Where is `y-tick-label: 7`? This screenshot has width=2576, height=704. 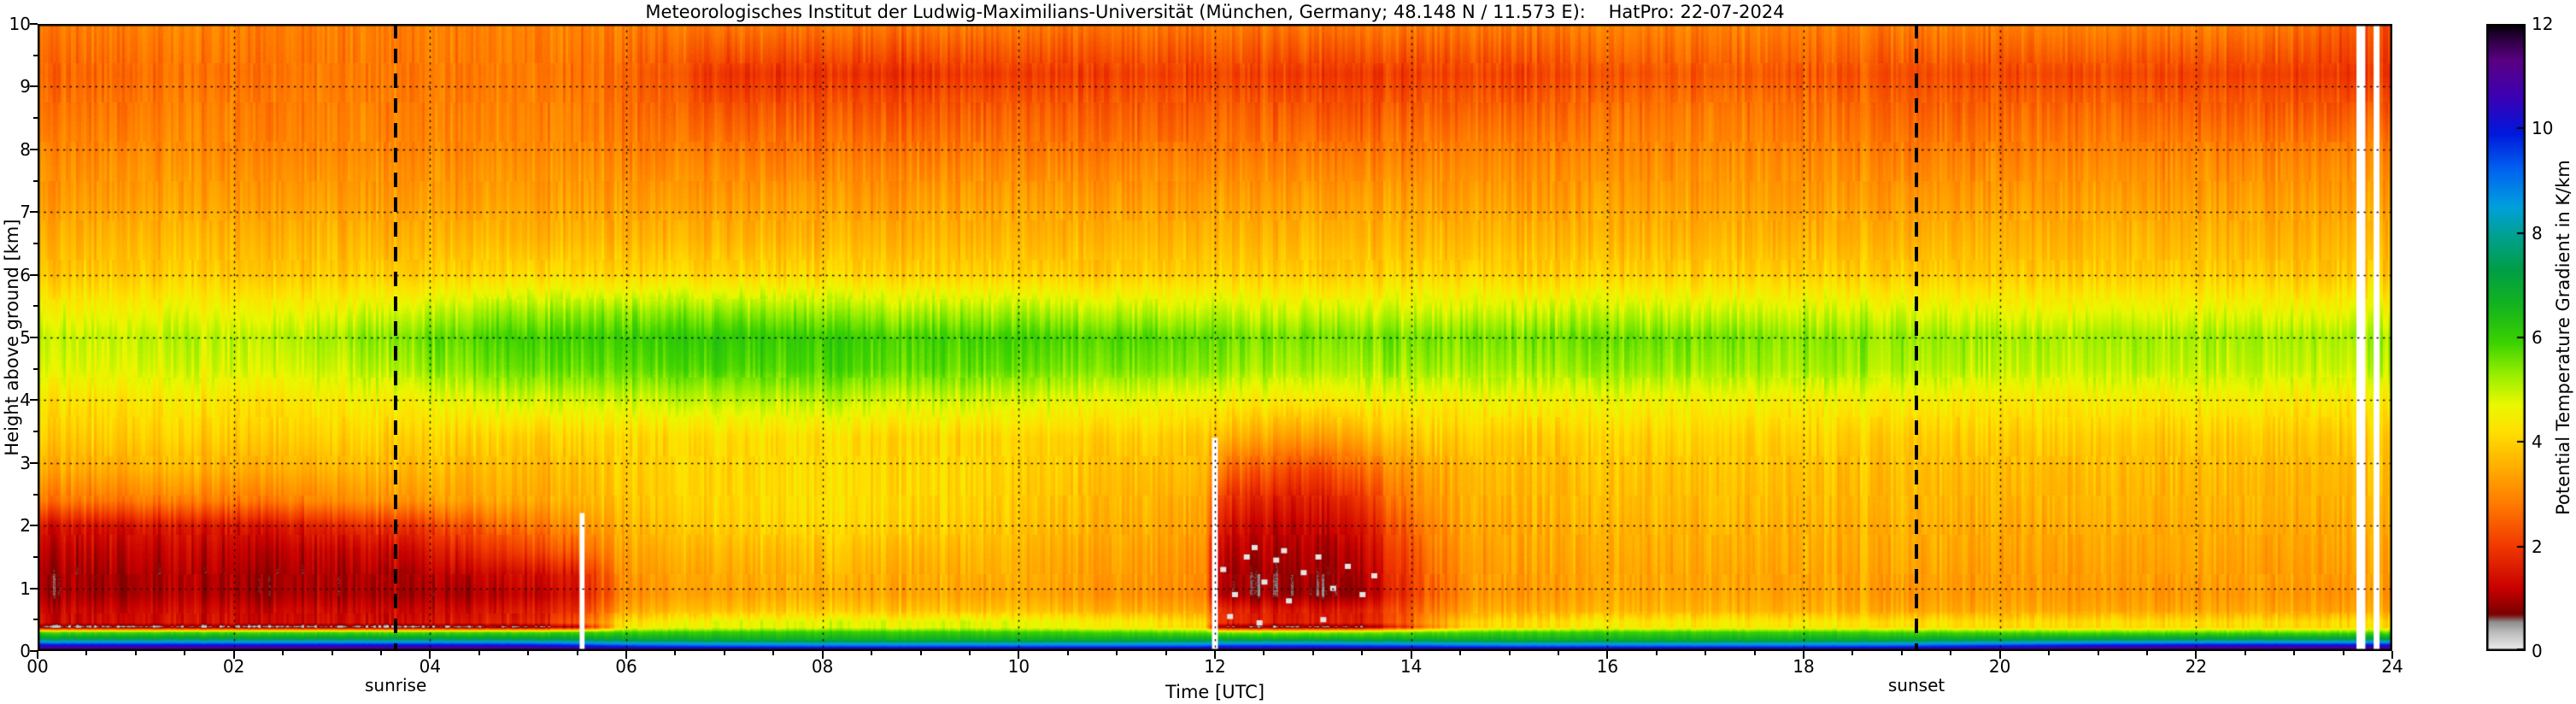
y-tick-label: 7 is located at coordinates (25, 212).